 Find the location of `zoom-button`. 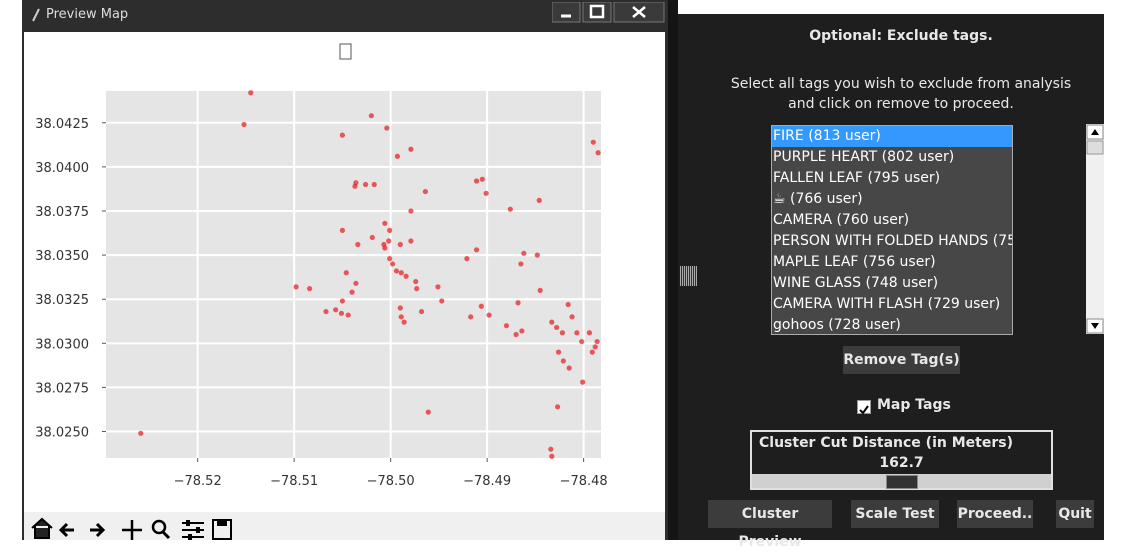

zoom-button is located at coordinates (161, 529).